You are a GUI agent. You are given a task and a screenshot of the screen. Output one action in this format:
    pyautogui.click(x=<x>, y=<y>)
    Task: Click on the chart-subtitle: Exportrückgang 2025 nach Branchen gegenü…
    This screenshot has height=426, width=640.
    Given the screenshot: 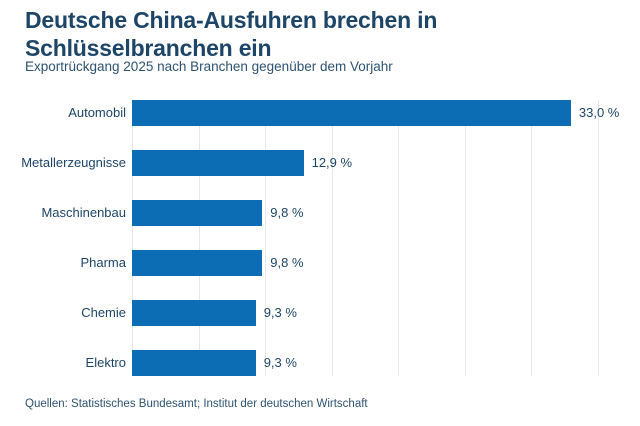 What is the action you would take?
    pyautogui.click(x=209, y=66)
    